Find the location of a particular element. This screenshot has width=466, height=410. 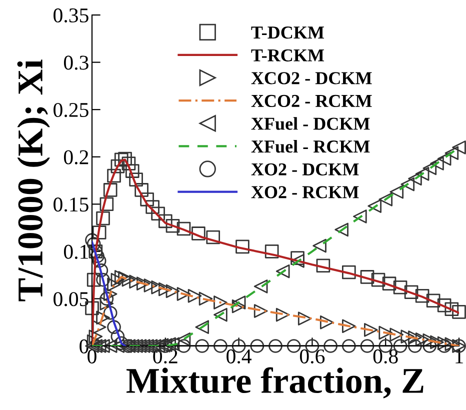

x-tick-label: 0.6 is located at coordinates (312, 356).